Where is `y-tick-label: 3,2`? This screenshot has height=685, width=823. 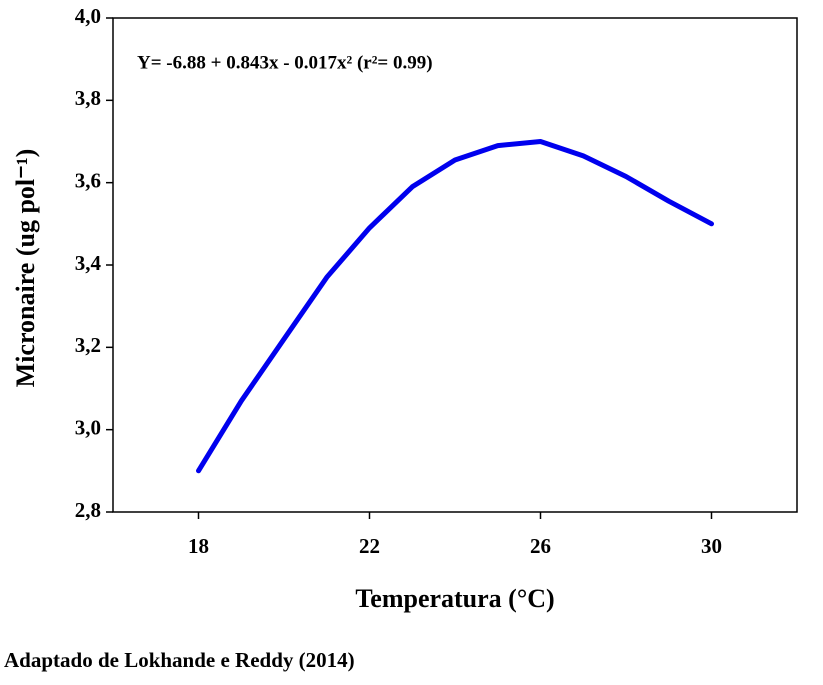
y-tick-label: 3,2 is located at coordinates (88, 345).